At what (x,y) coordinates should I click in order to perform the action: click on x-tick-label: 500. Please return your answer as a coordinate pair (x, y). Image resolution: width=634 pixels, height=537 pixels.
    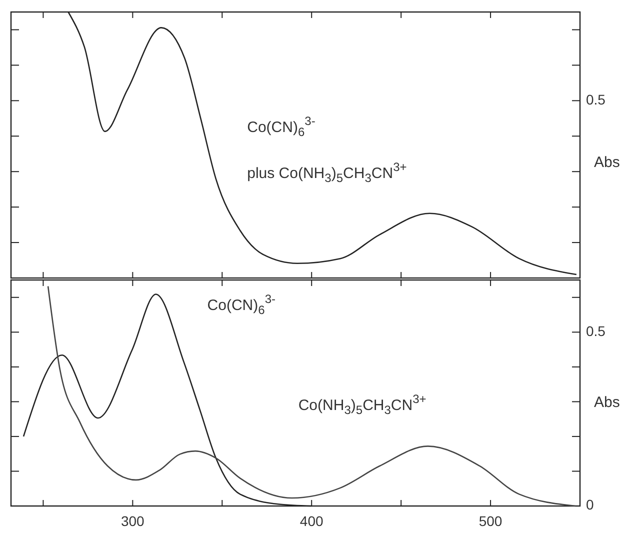
    Looking at the image, I should click on (490, 521).